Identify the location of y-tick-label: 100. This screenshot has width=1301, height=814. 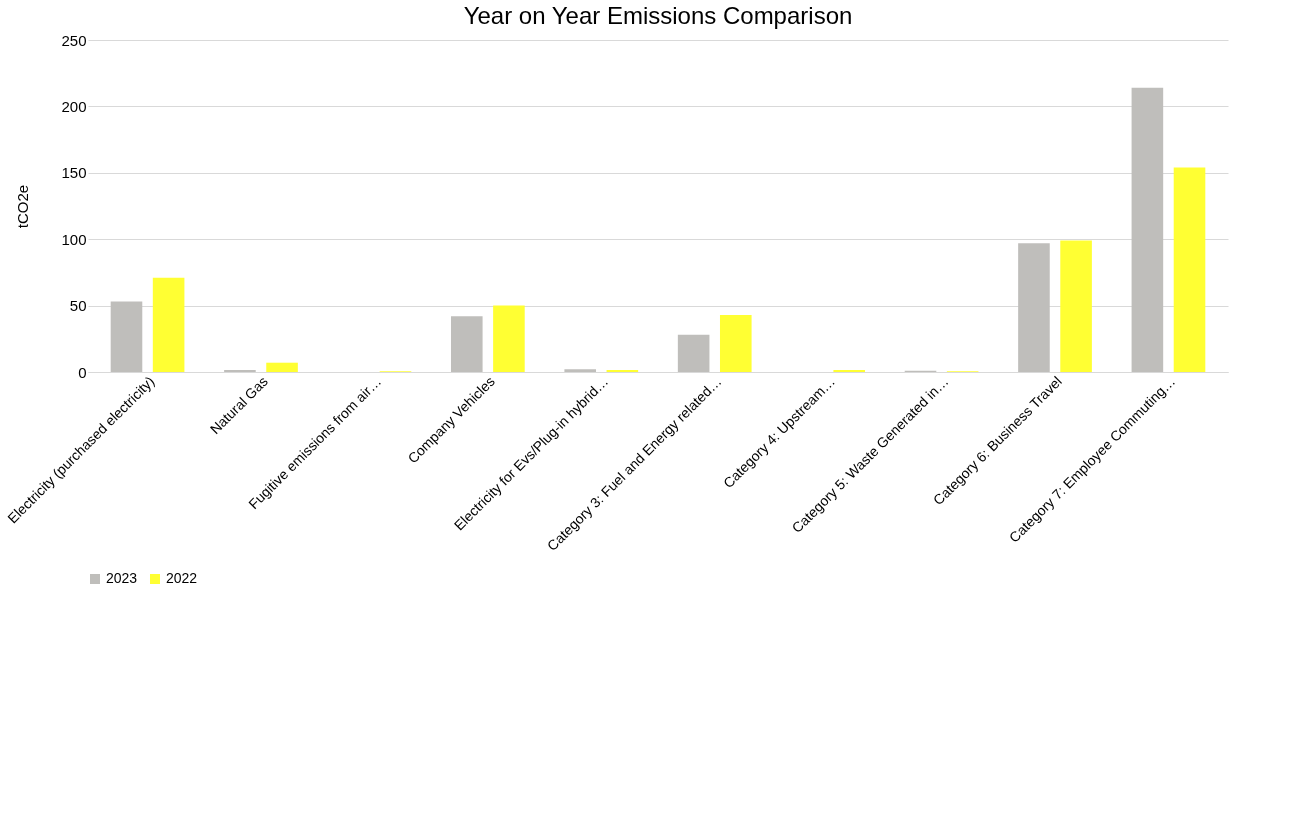
(74, 239).